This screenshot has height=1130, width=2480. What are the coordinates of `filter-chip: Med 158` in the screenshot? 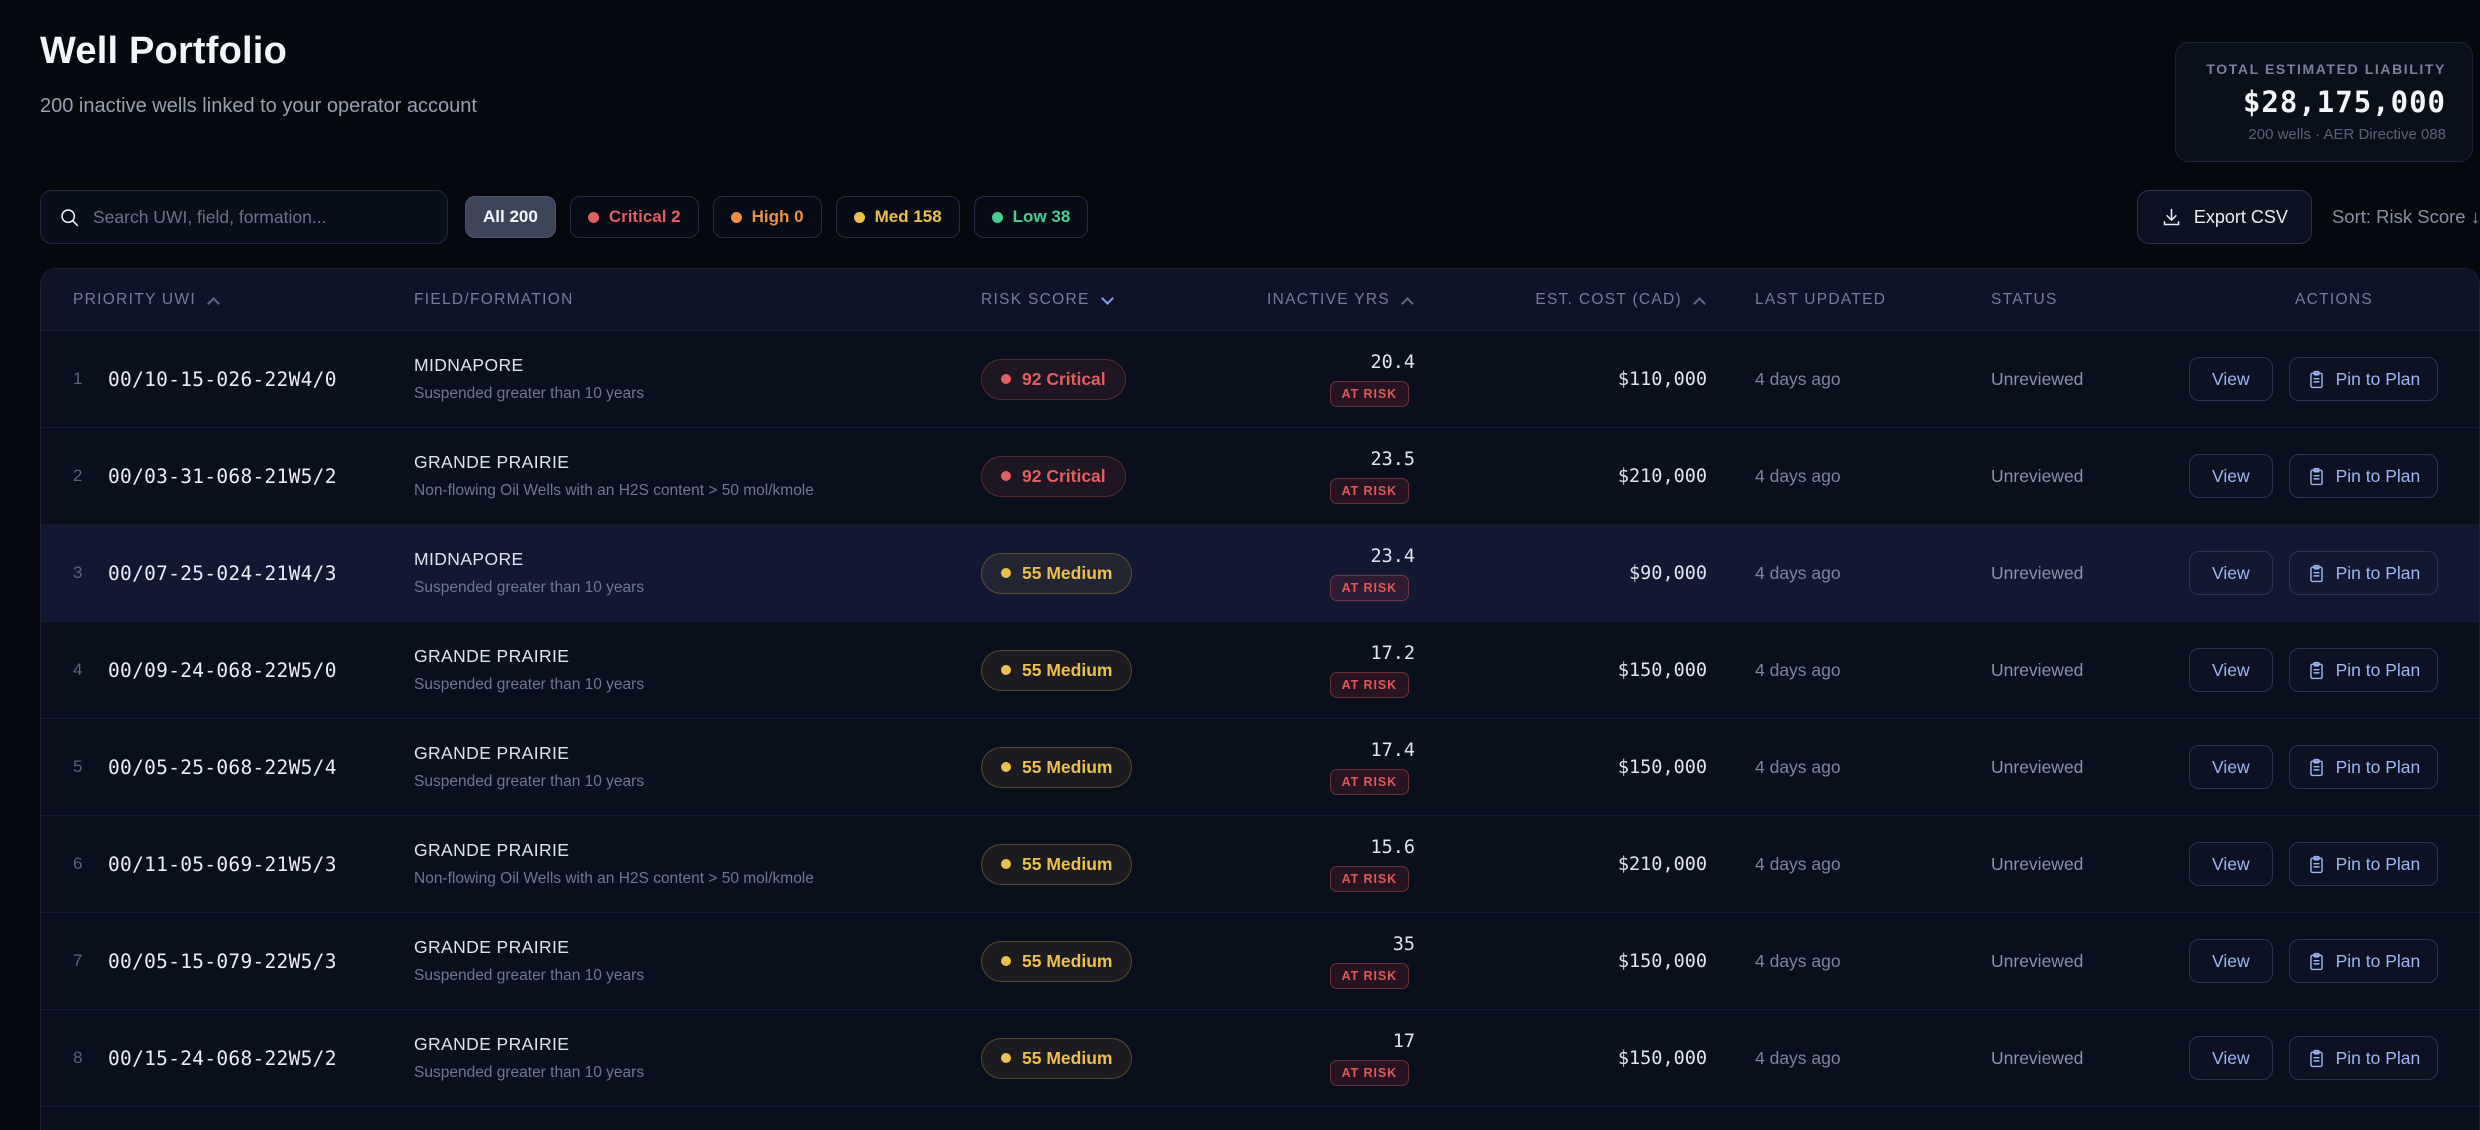 It's located at (897, 217).